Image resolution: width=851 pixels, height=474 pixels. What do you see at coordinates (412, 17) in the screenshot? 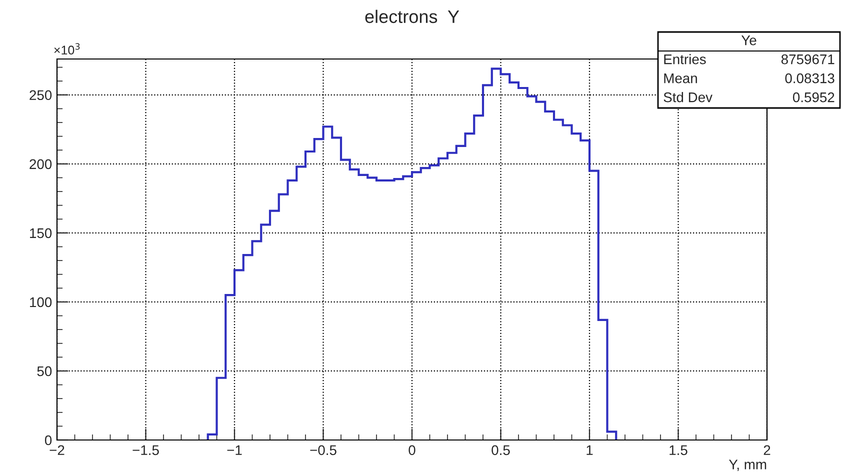
I see `chart-title: electrons Y` at bounding box center [412, 17].